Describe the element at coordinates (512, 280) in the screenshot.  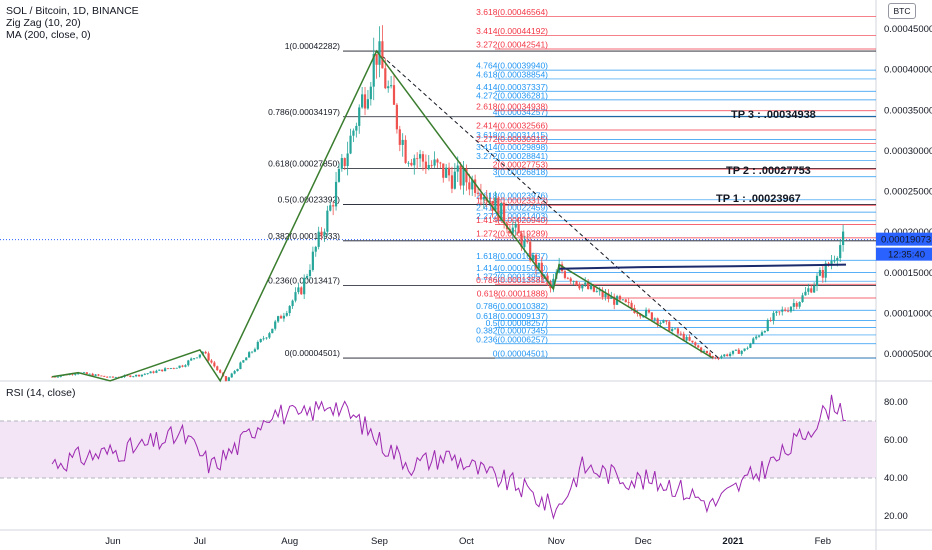
I see `fib-extension-label: 0.786(0.00013581)` at that location.